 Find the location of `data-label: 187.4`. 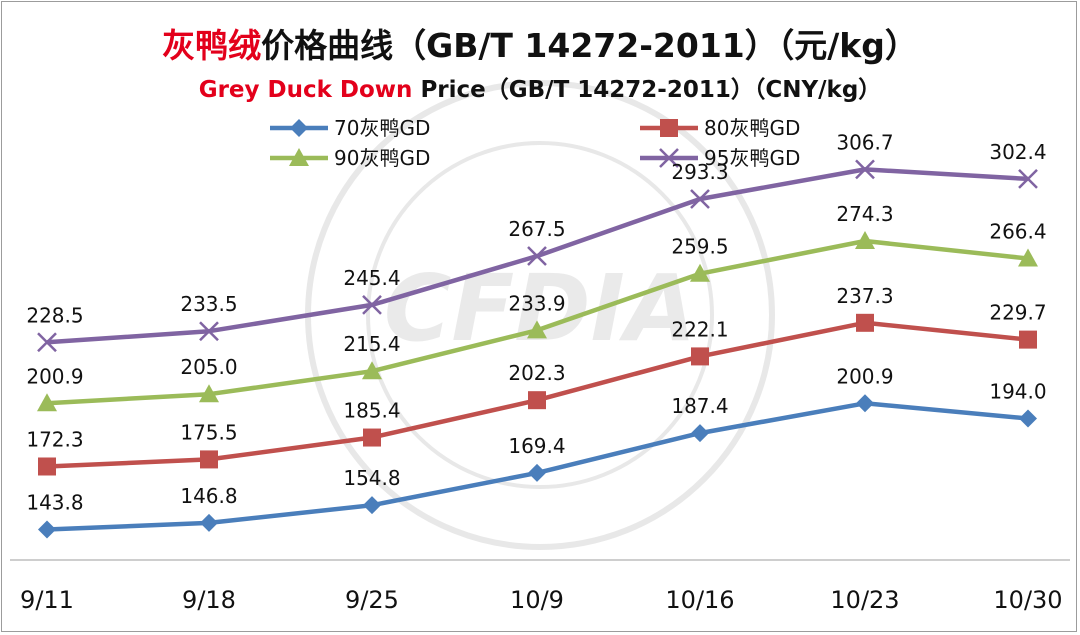

data-label: 187.4 is located at coordinates (699, 406).